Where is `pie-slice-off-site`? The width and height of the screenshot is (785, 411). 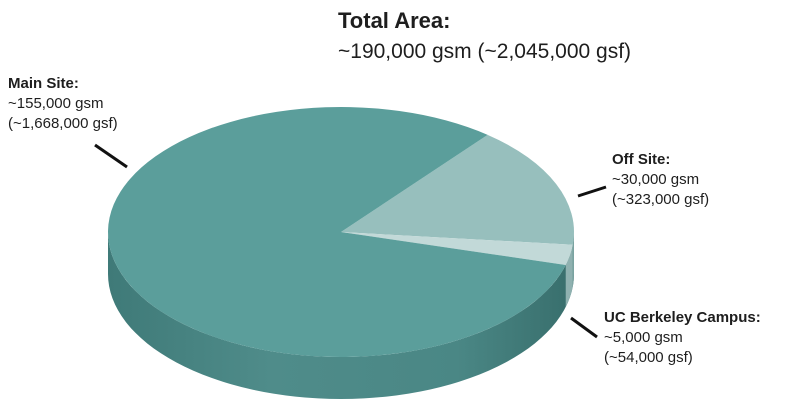
pie-slice-off-site is located at coordinates (458, 189).